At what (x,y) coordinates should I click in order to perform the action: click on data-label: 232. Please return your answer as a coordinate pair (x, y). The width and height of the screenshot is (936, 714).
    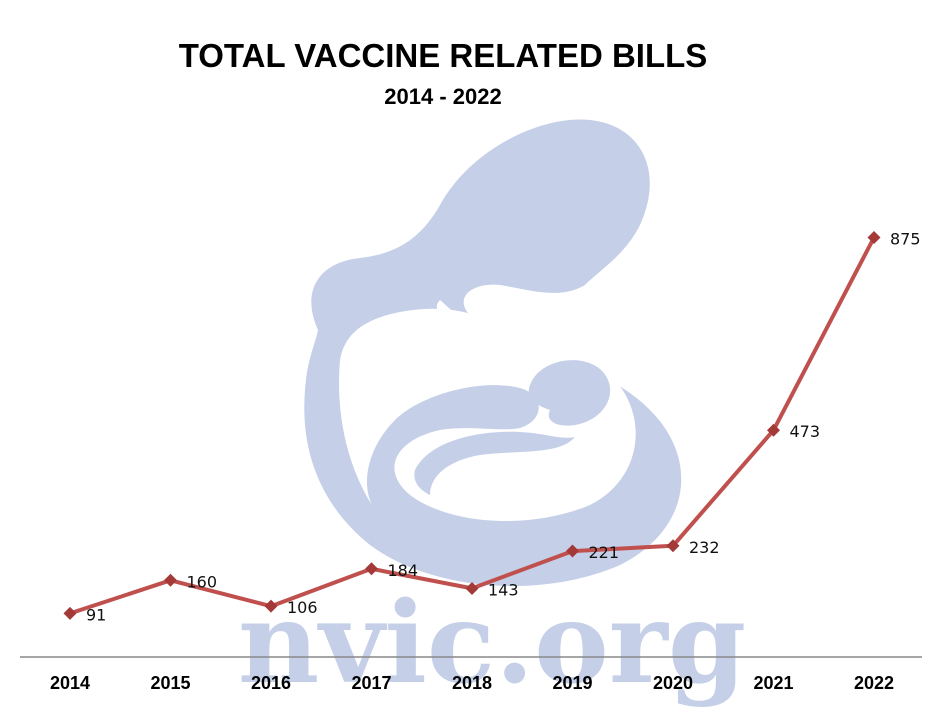
    Looking at the image, I should click on (704, 547).